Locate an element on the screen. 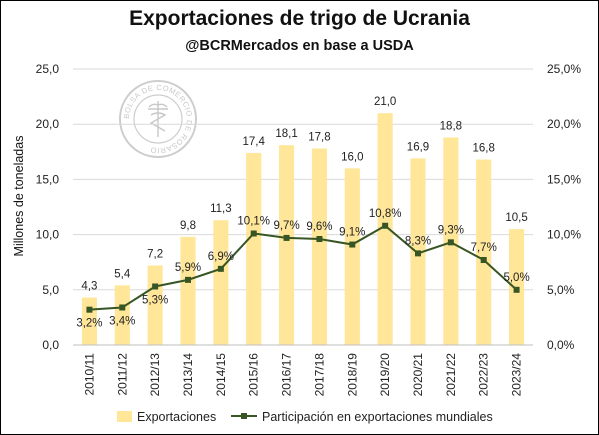 This screenshot has width=599, height=435. y2-tick-label: 25,0% is located at coordinates (564, 69).